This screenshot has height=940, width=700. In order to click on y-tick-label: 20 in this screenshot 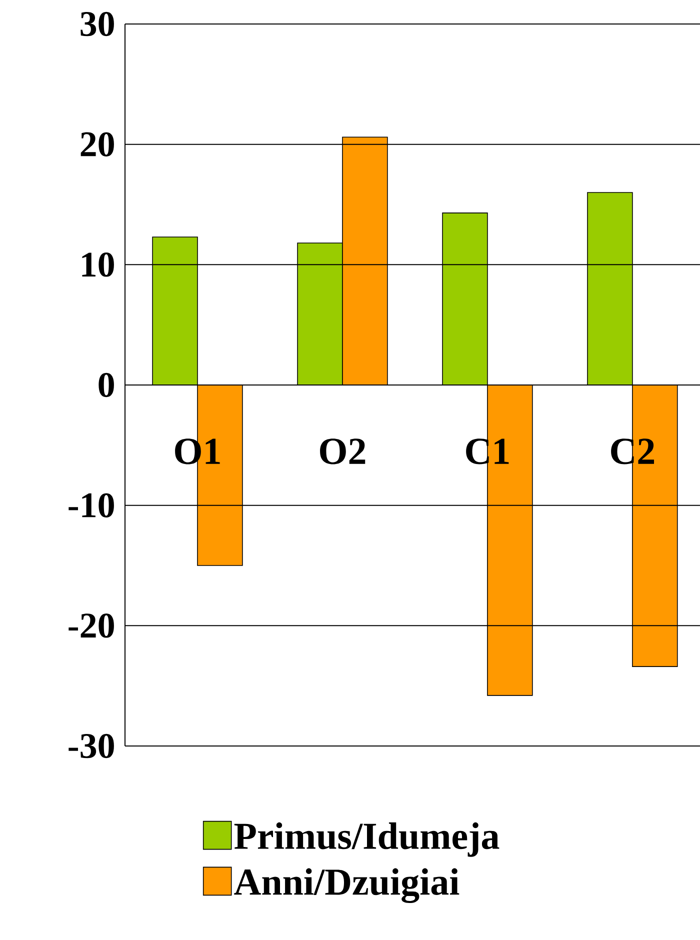, I will do `click(97, 144)`.